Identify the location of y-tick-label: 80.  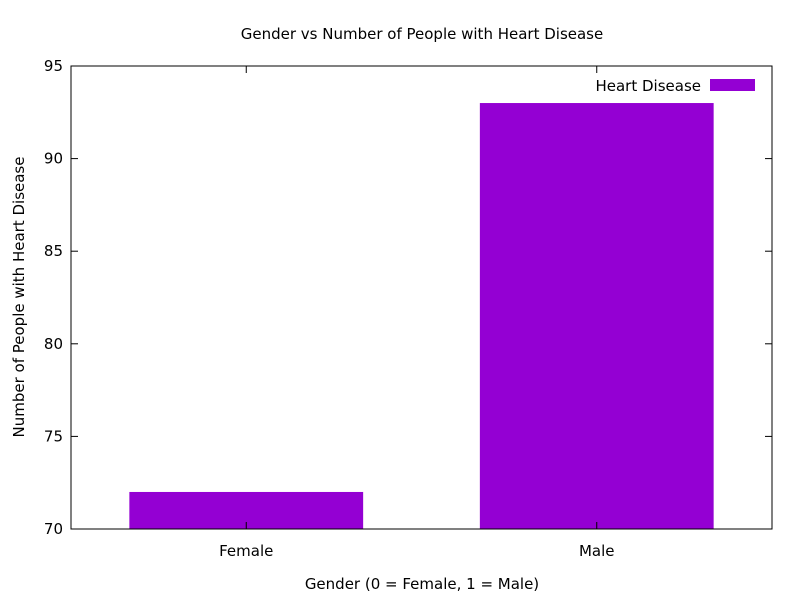
(53, 344).